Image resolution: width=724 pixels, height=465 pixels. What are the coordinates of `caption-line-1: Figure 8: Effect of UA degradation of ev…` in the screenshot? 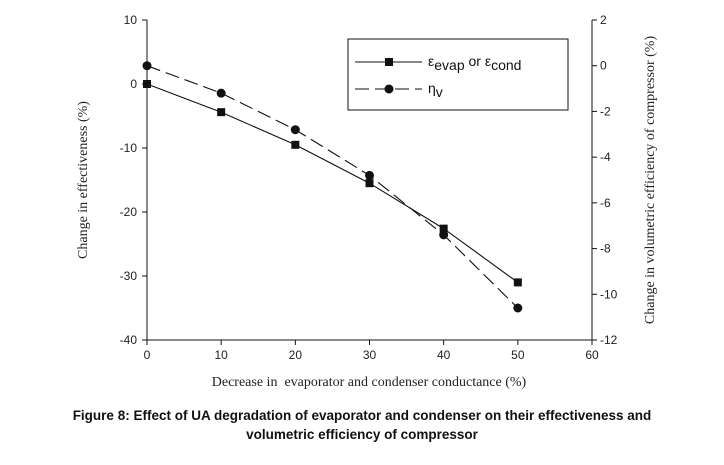 It's located at (362, 415).